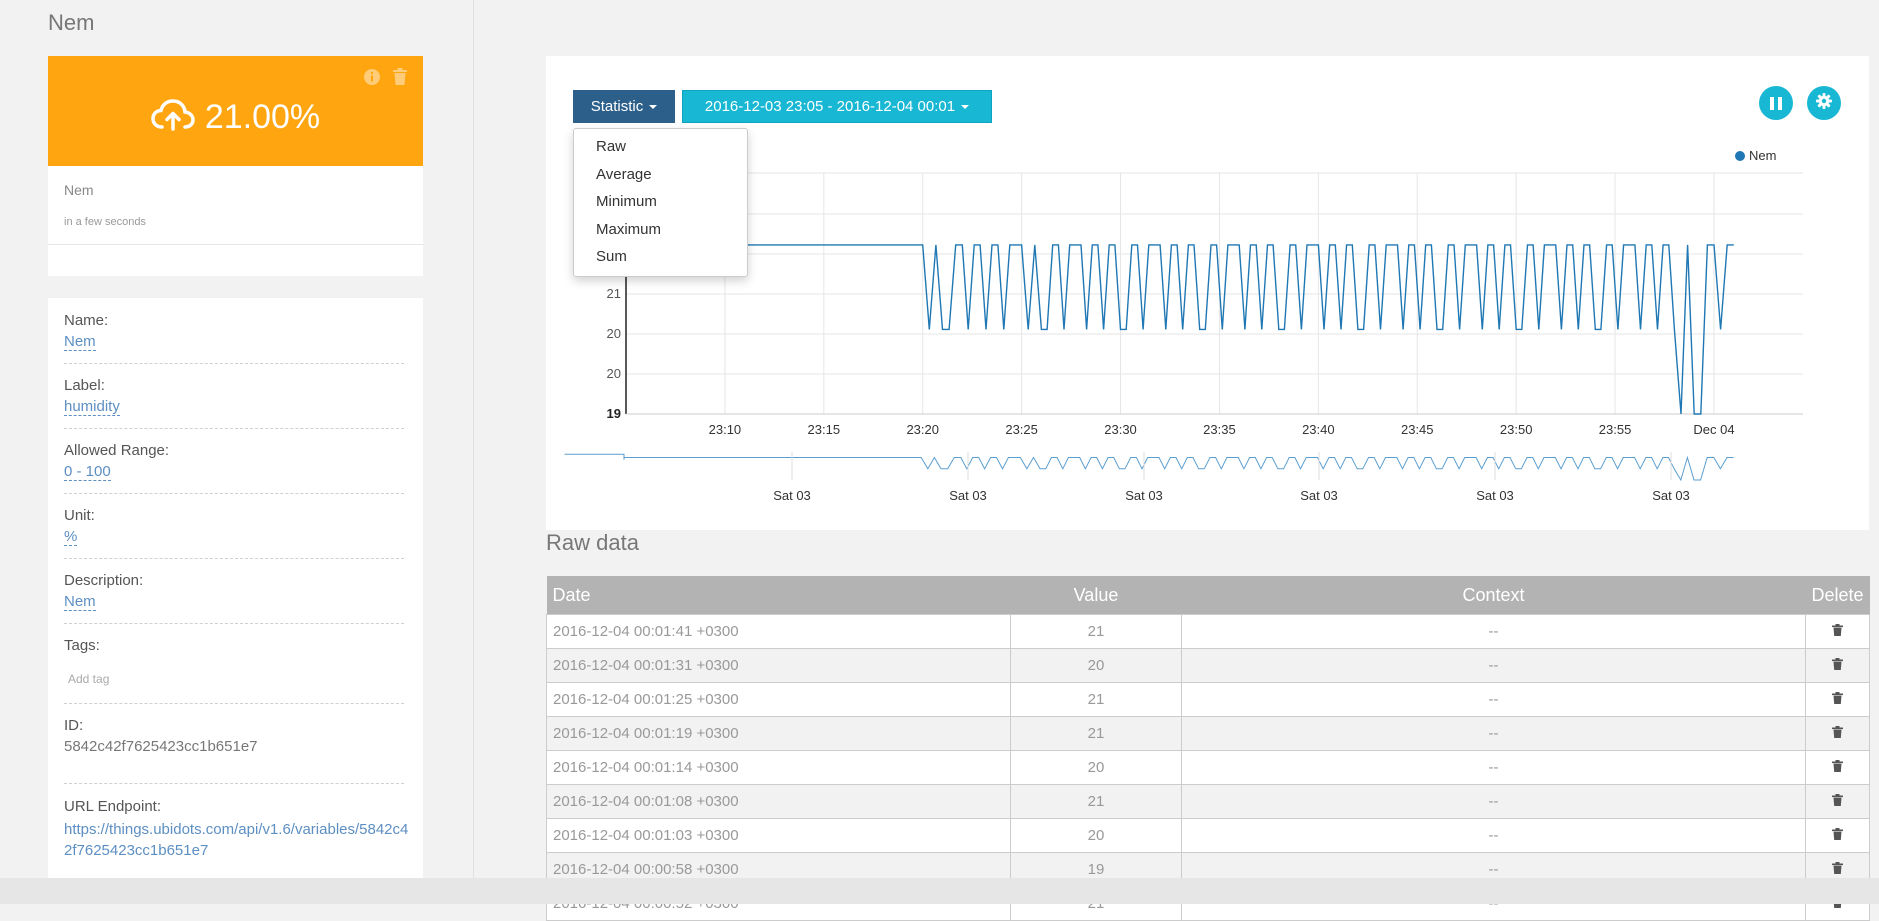  I want to click on prop-name: Name: Nem, so click(234, 331).